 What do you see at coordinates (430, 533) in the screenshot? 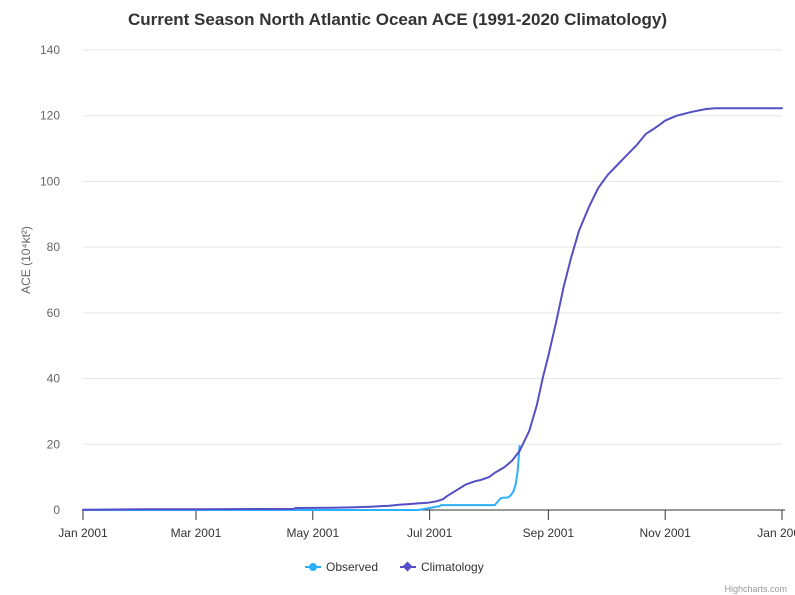
I see `x-tick-label: Jul 2001` at bounding box center [430, 533].